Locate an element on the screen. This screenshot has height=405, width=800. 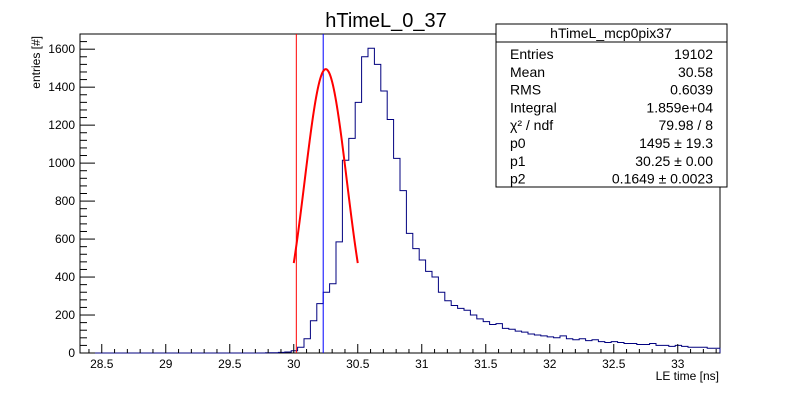
stats-row-value: 1495 ± 19.3 is located at coordinates (676, 143).